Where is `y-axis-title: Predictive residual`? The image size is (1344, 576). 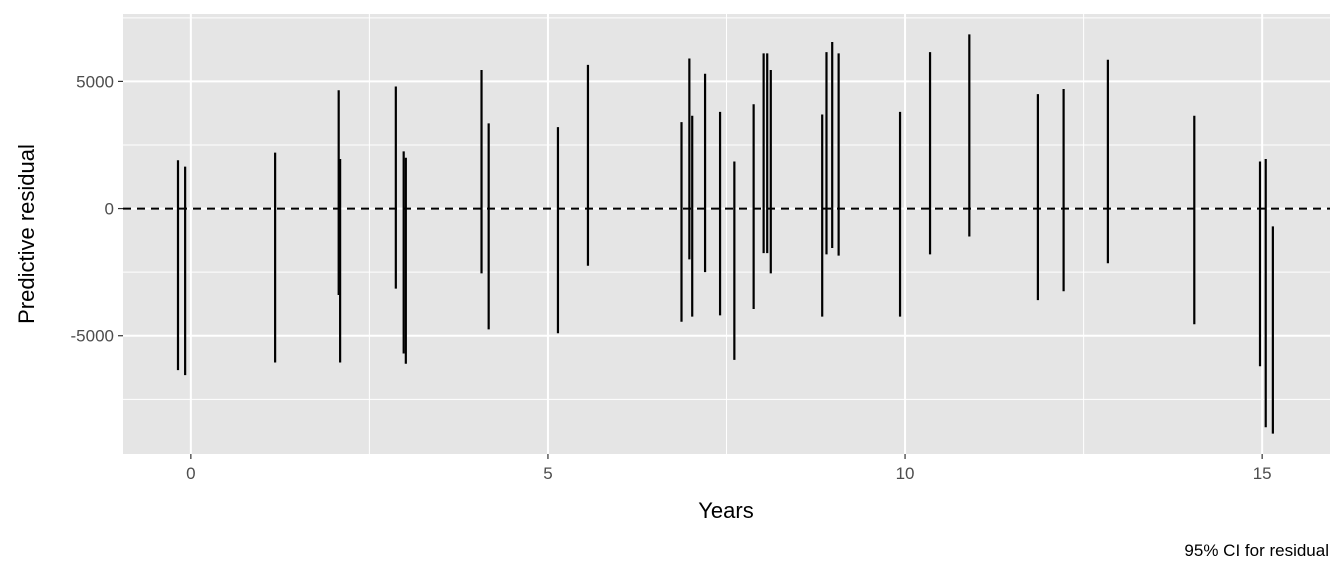
y-axis-title: Predictive residual is located at coordinates (26, 234).